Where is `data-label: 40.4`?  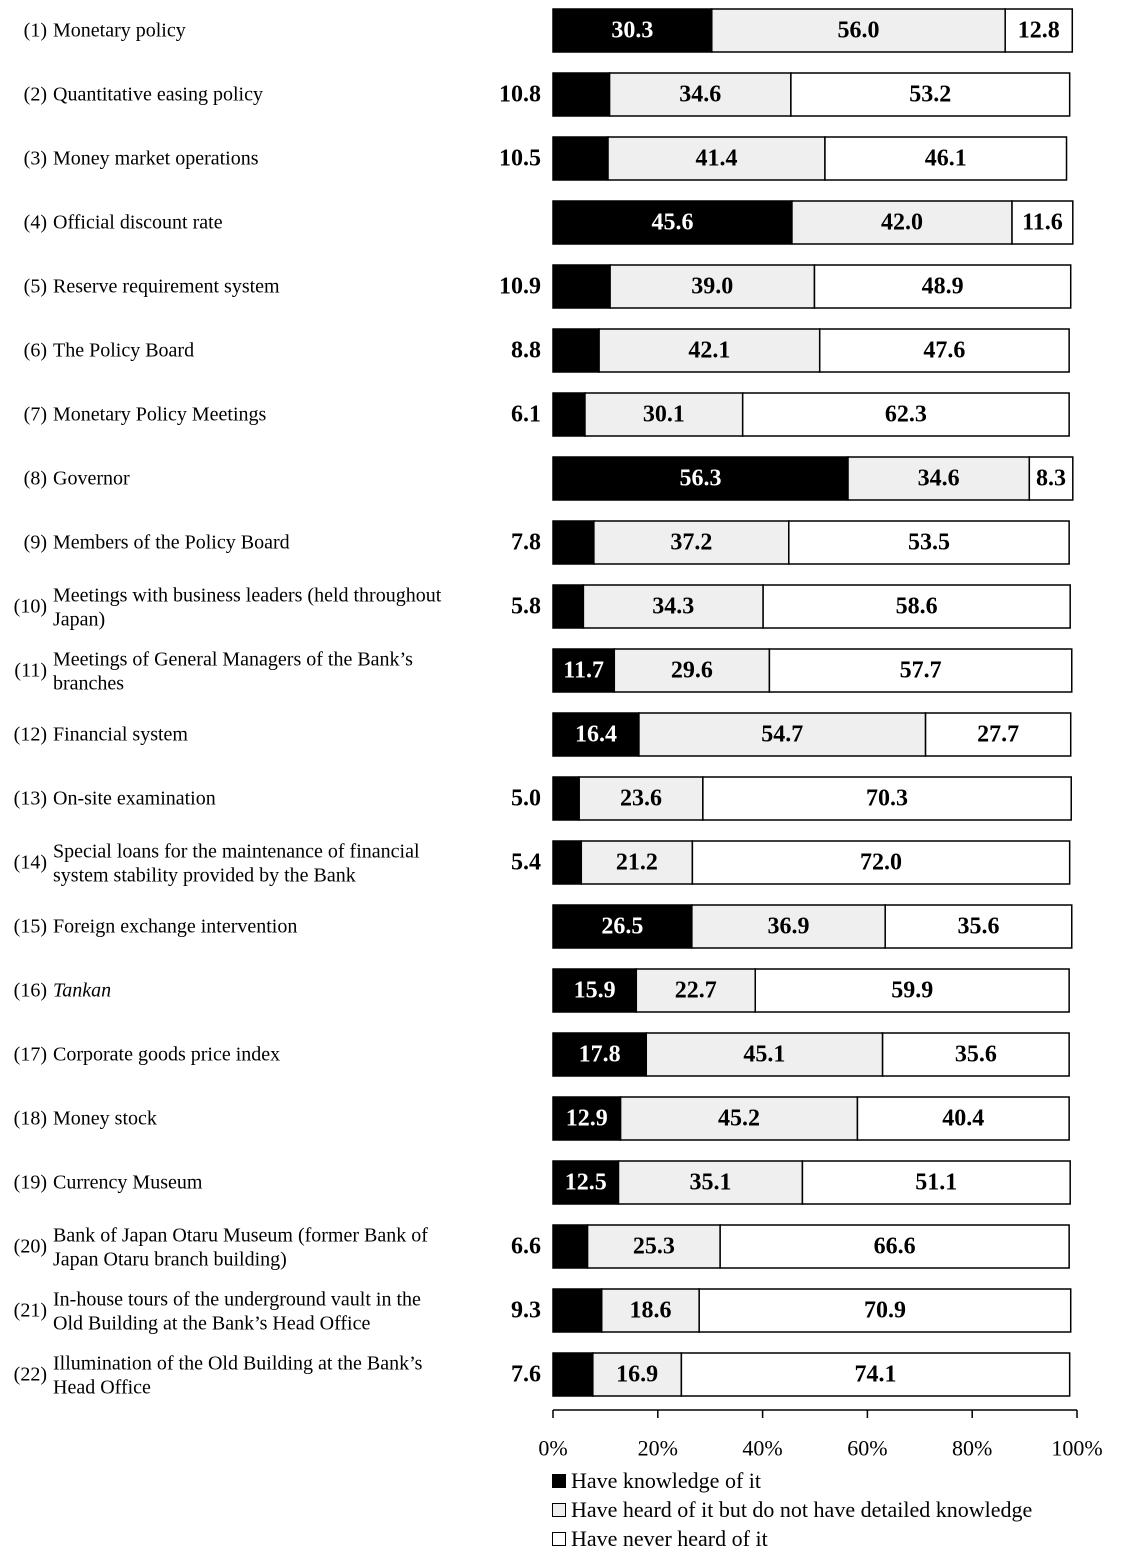 data-label: 40.4 is located at coordinates (963, 1119).